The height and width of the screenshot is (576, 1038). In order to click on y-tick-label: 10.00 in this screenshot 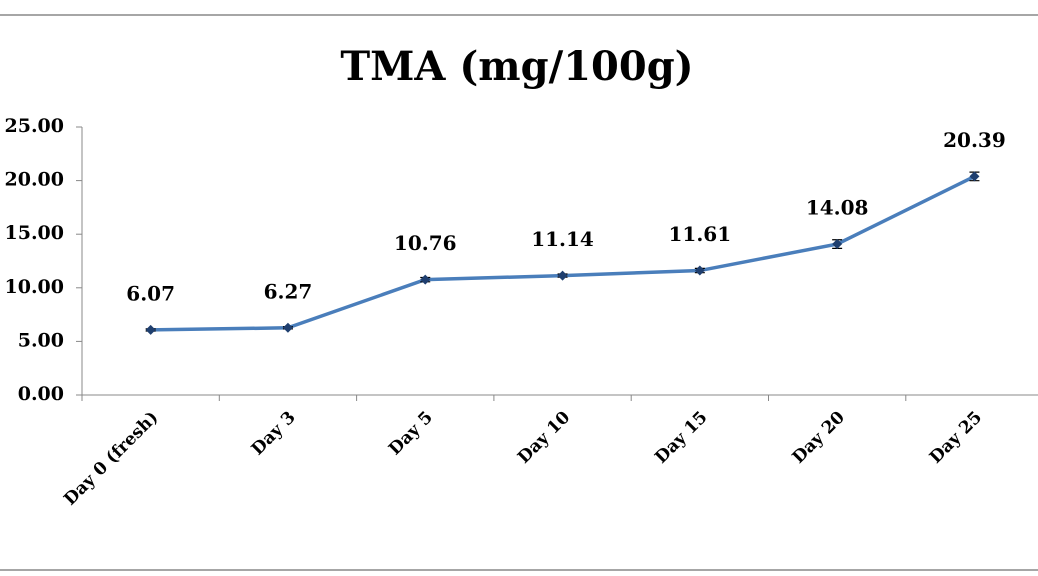, I will do `click(35, 287)`.